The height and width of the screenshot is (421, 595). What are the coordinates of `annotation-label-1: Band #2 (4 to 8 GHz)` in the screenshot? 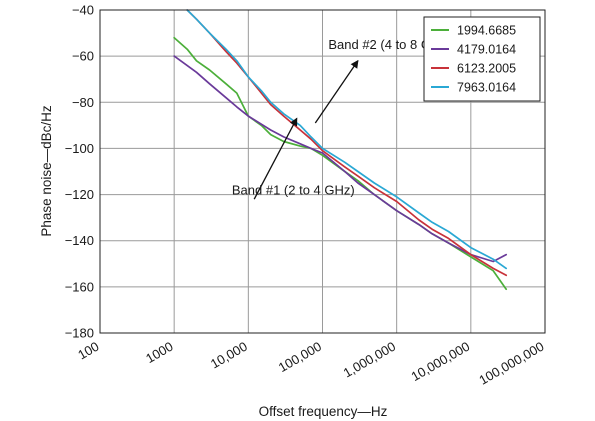 It's located at (389, 44).